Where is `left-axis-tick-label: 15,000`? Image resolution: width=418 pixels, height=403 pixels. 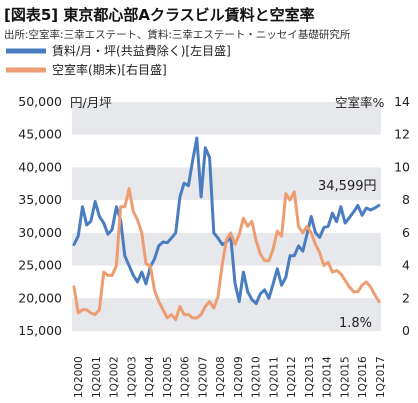 left-axis-tick-label: 15,000 is located at coordinates (40, 330).